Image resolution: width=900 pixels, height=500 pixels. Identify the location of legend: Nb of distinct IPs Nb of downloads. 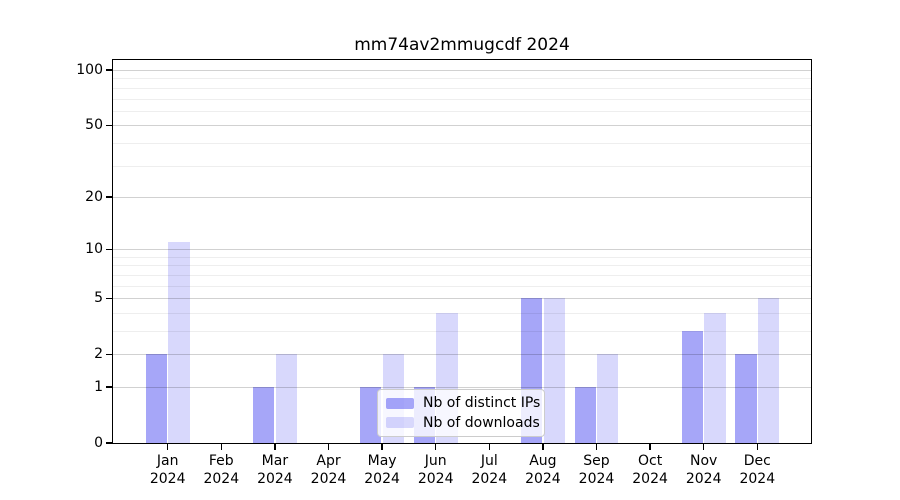
(461, 413).